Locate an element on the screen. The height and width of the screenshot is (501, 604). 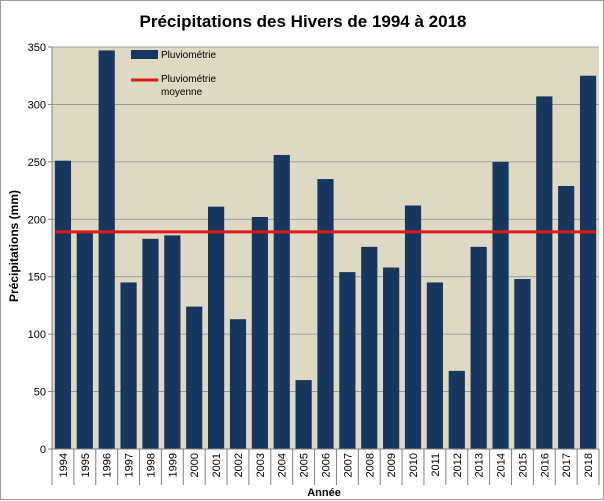
x-axis-title: Année is located at coordinates (324, 493).